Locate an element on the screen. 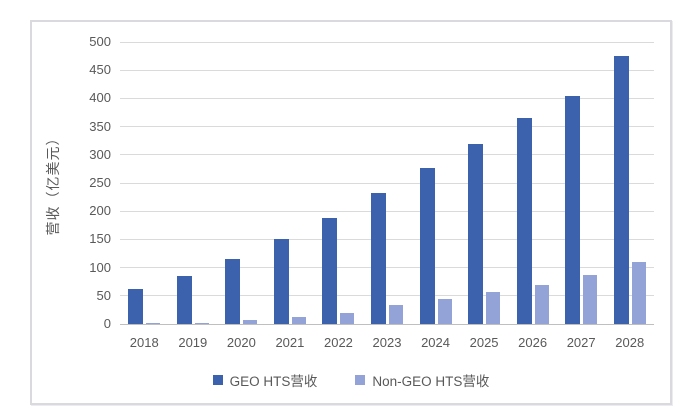 Image resolution: width=699 pixels, height=420 pixels. x-tick-label-2024: 2024 is located at coordinates (435, 342).